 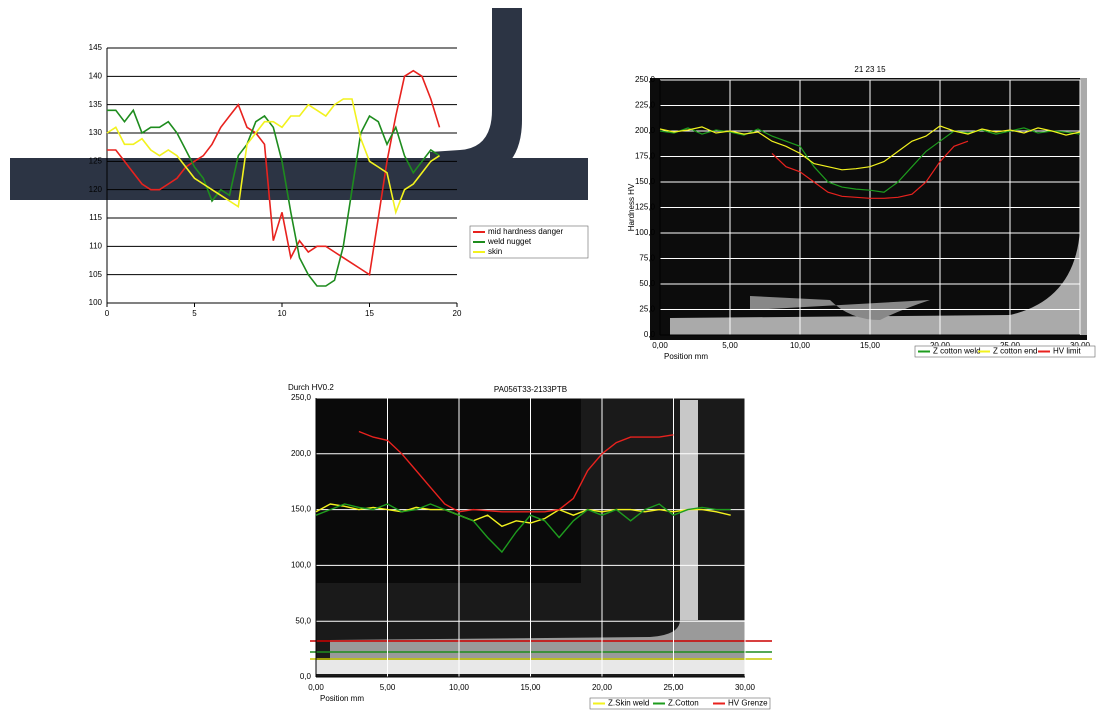 What do you see at coordinates (840, 308) in the screenshot?
I see `photo-weld` at bounding box center [840, 308].